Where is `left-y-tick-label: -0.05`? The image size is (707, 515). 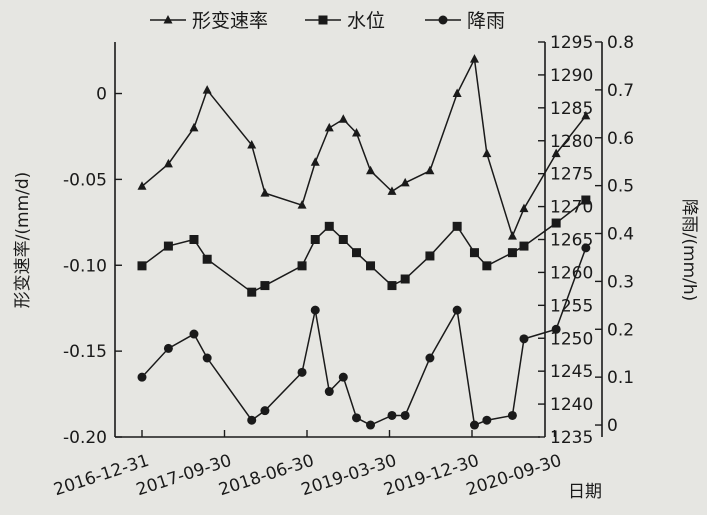
left-y-tick-label: -0.05 is located at coordinates (85, 180).